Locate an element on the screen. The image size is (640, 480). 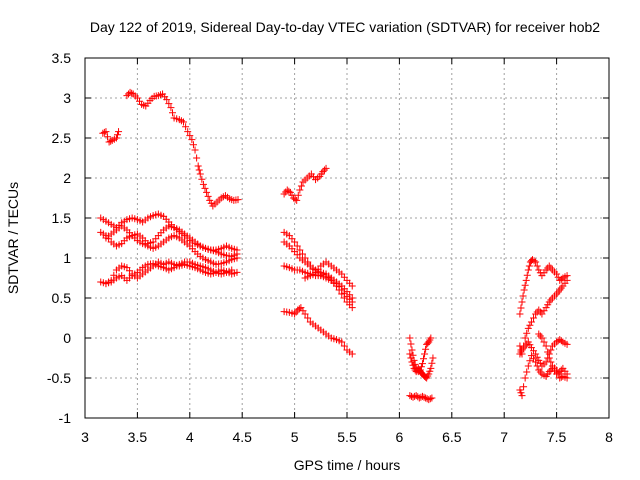
x-tick-label: 5.5 is located at coordinates (347, 437).